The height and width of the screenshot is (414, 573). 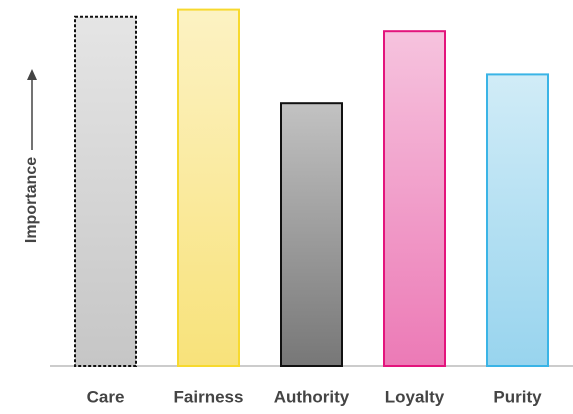 What do you see at coordinates (106, 396) in the screenshot?
I see `x-tick-label: Care` at bounding box center [106, 396].